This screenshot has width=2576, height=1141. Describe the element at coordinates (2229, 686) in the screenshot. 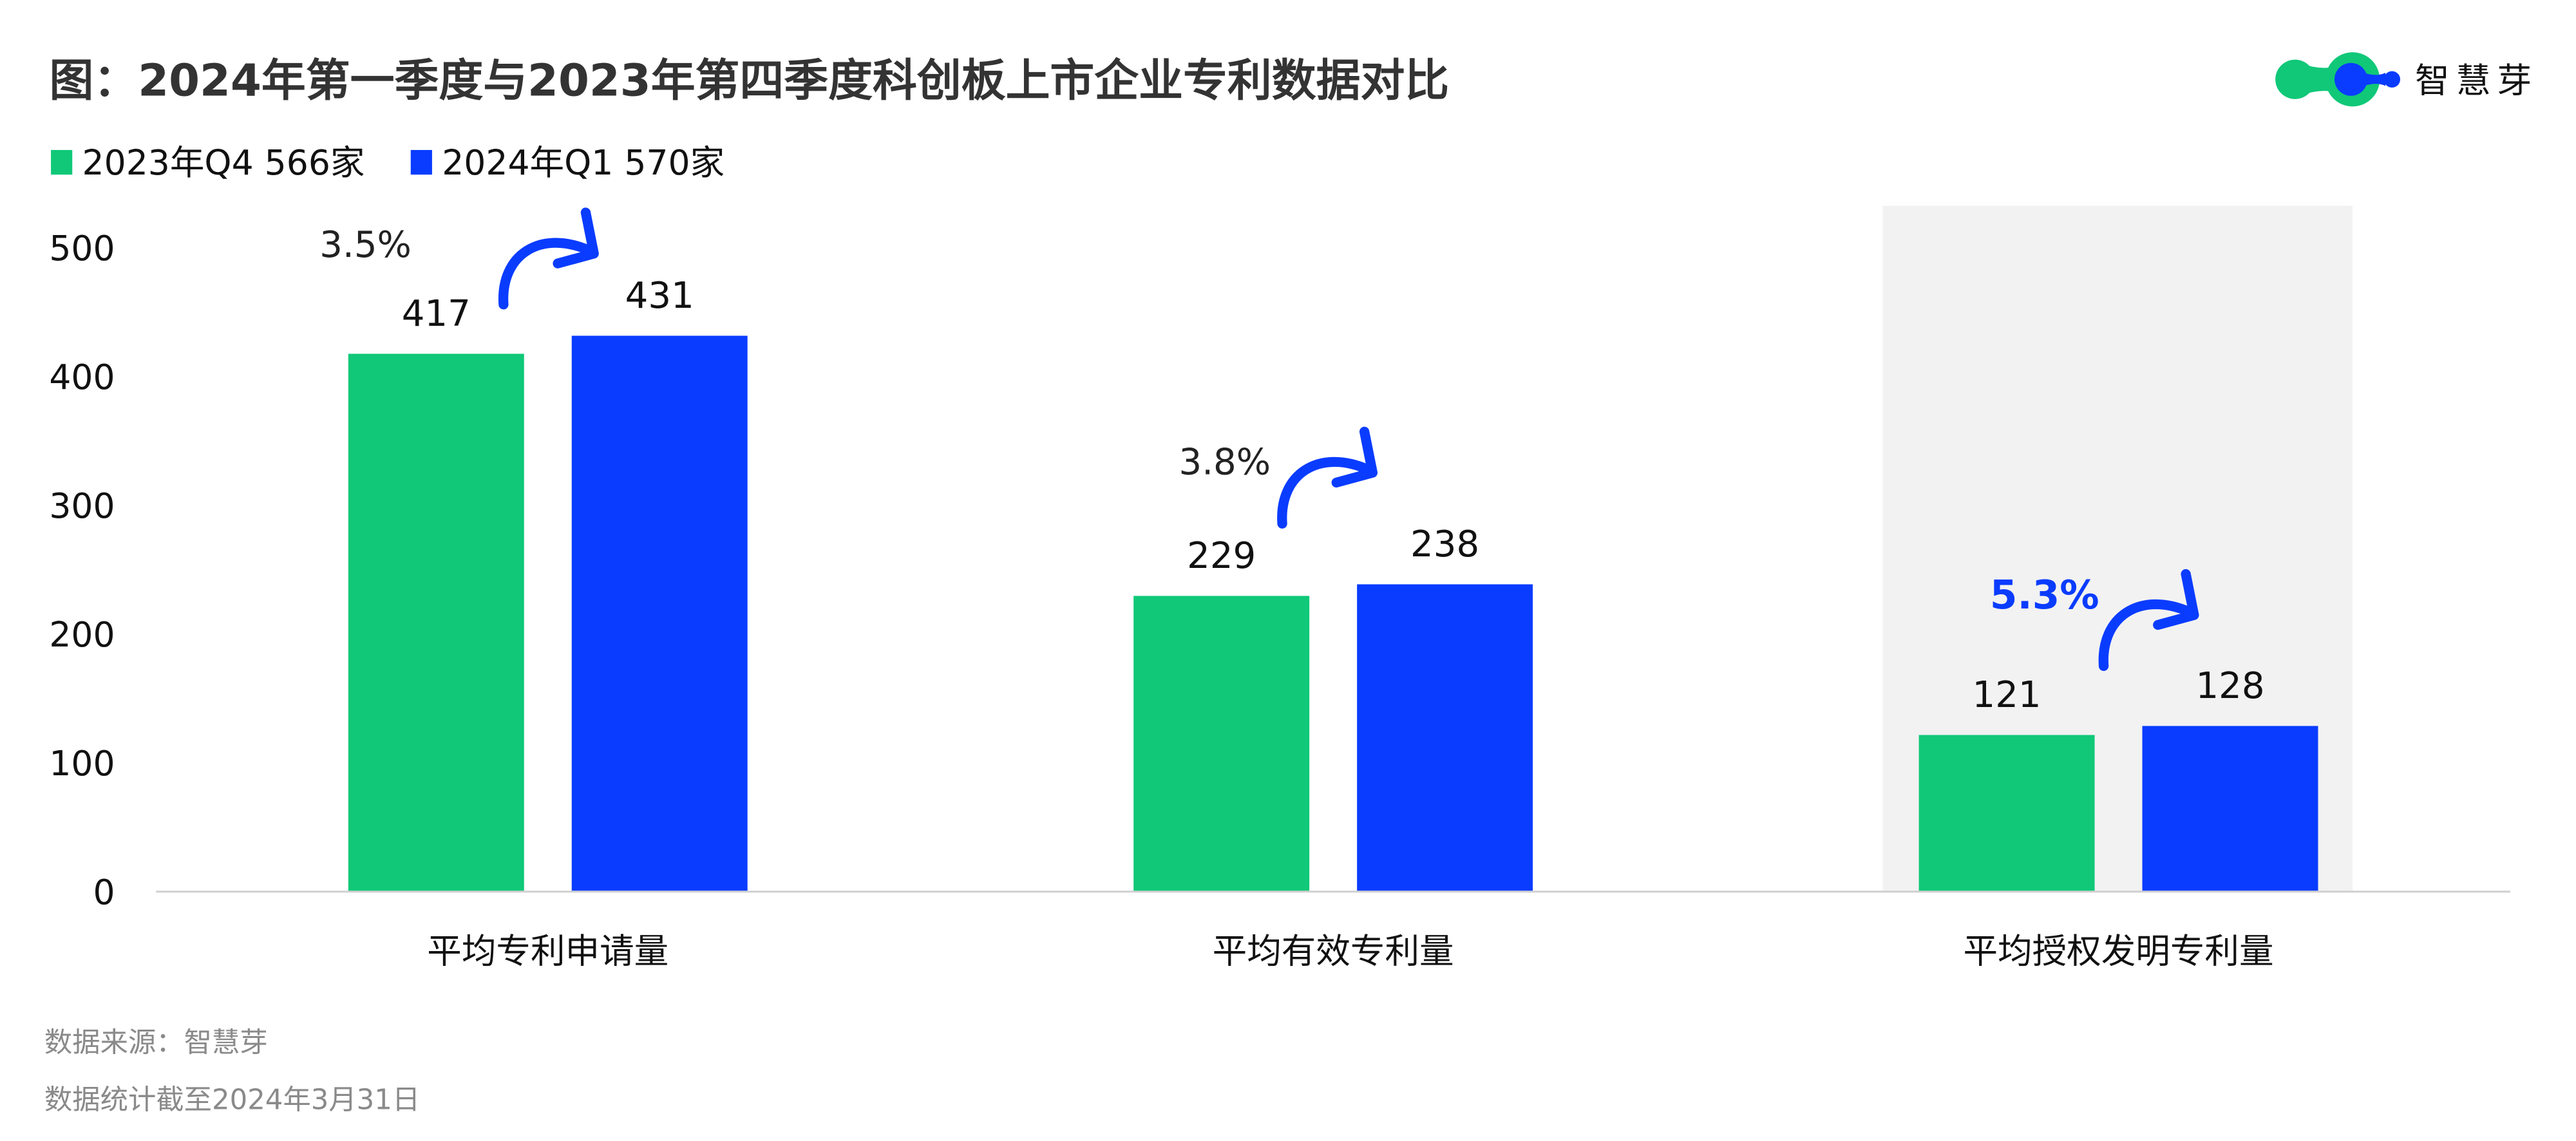

I see `bar-value-label: 128` at that location.